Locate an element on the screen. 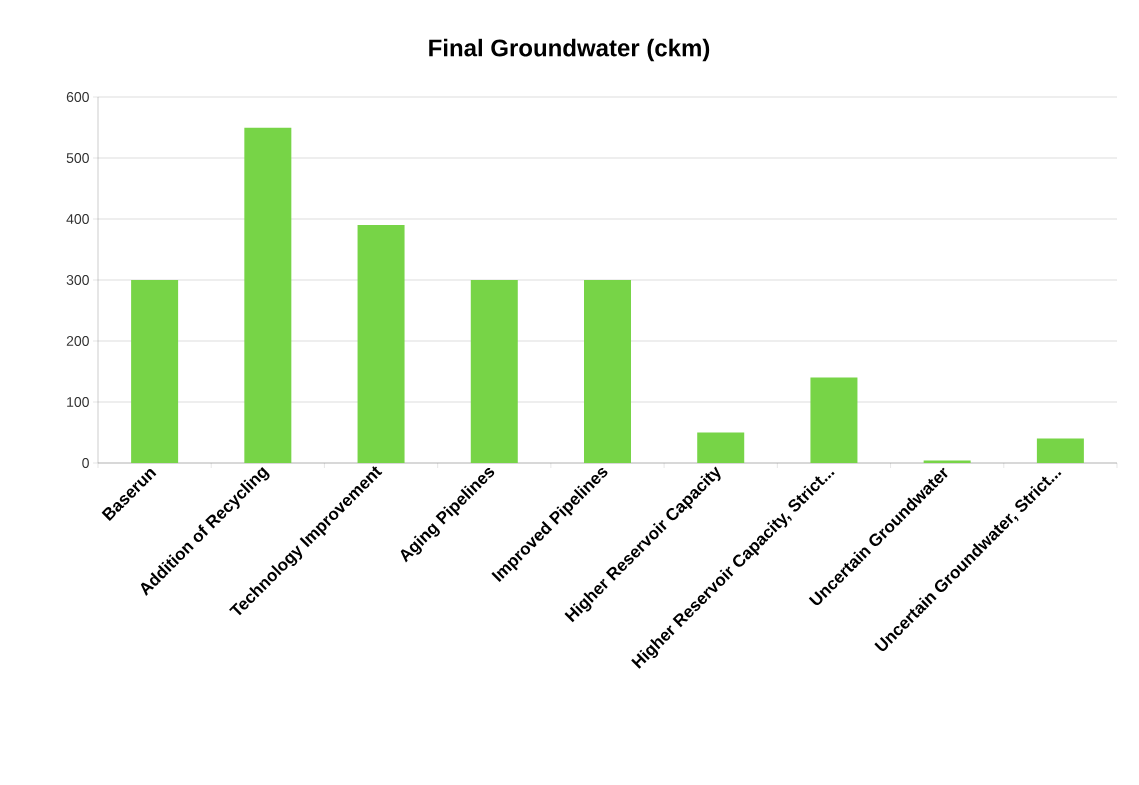  chart-title: Final Groundwater (ckm) is located at coordinates (569, 50).